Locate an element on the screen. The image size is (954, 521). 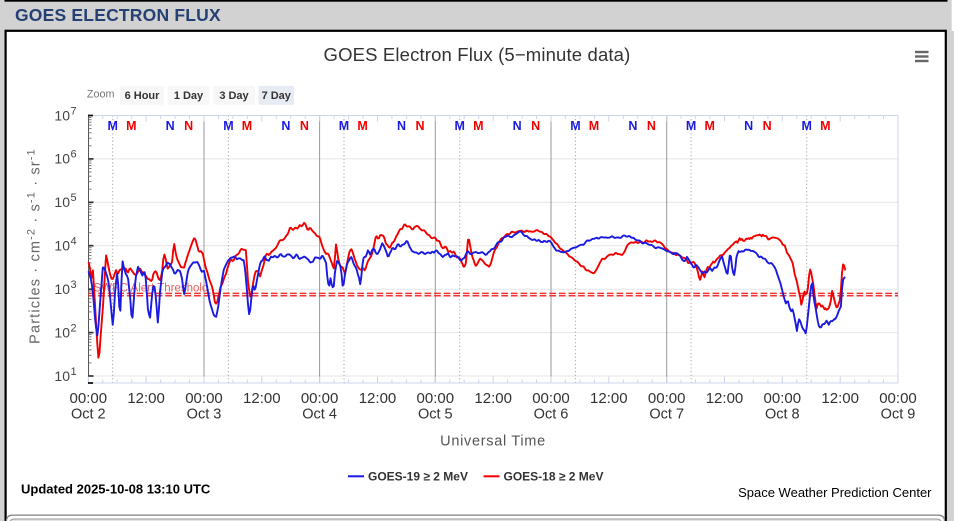
svg-text: Zoom is located at coordinates (101, 95).